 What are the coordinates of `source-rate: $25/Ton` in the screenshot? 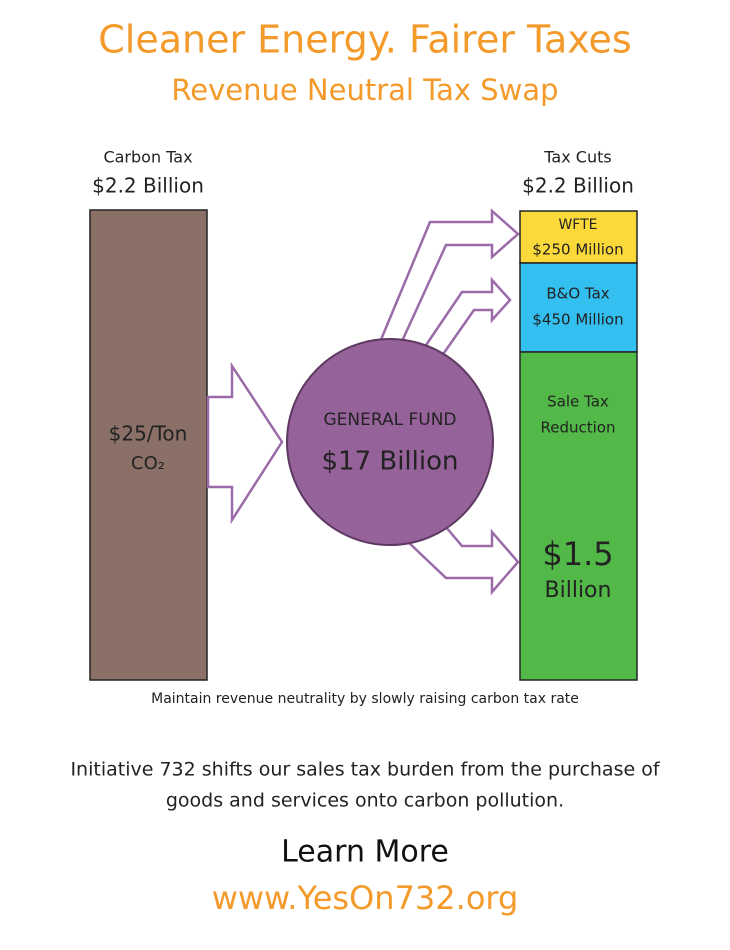 It's located at (148, 434).